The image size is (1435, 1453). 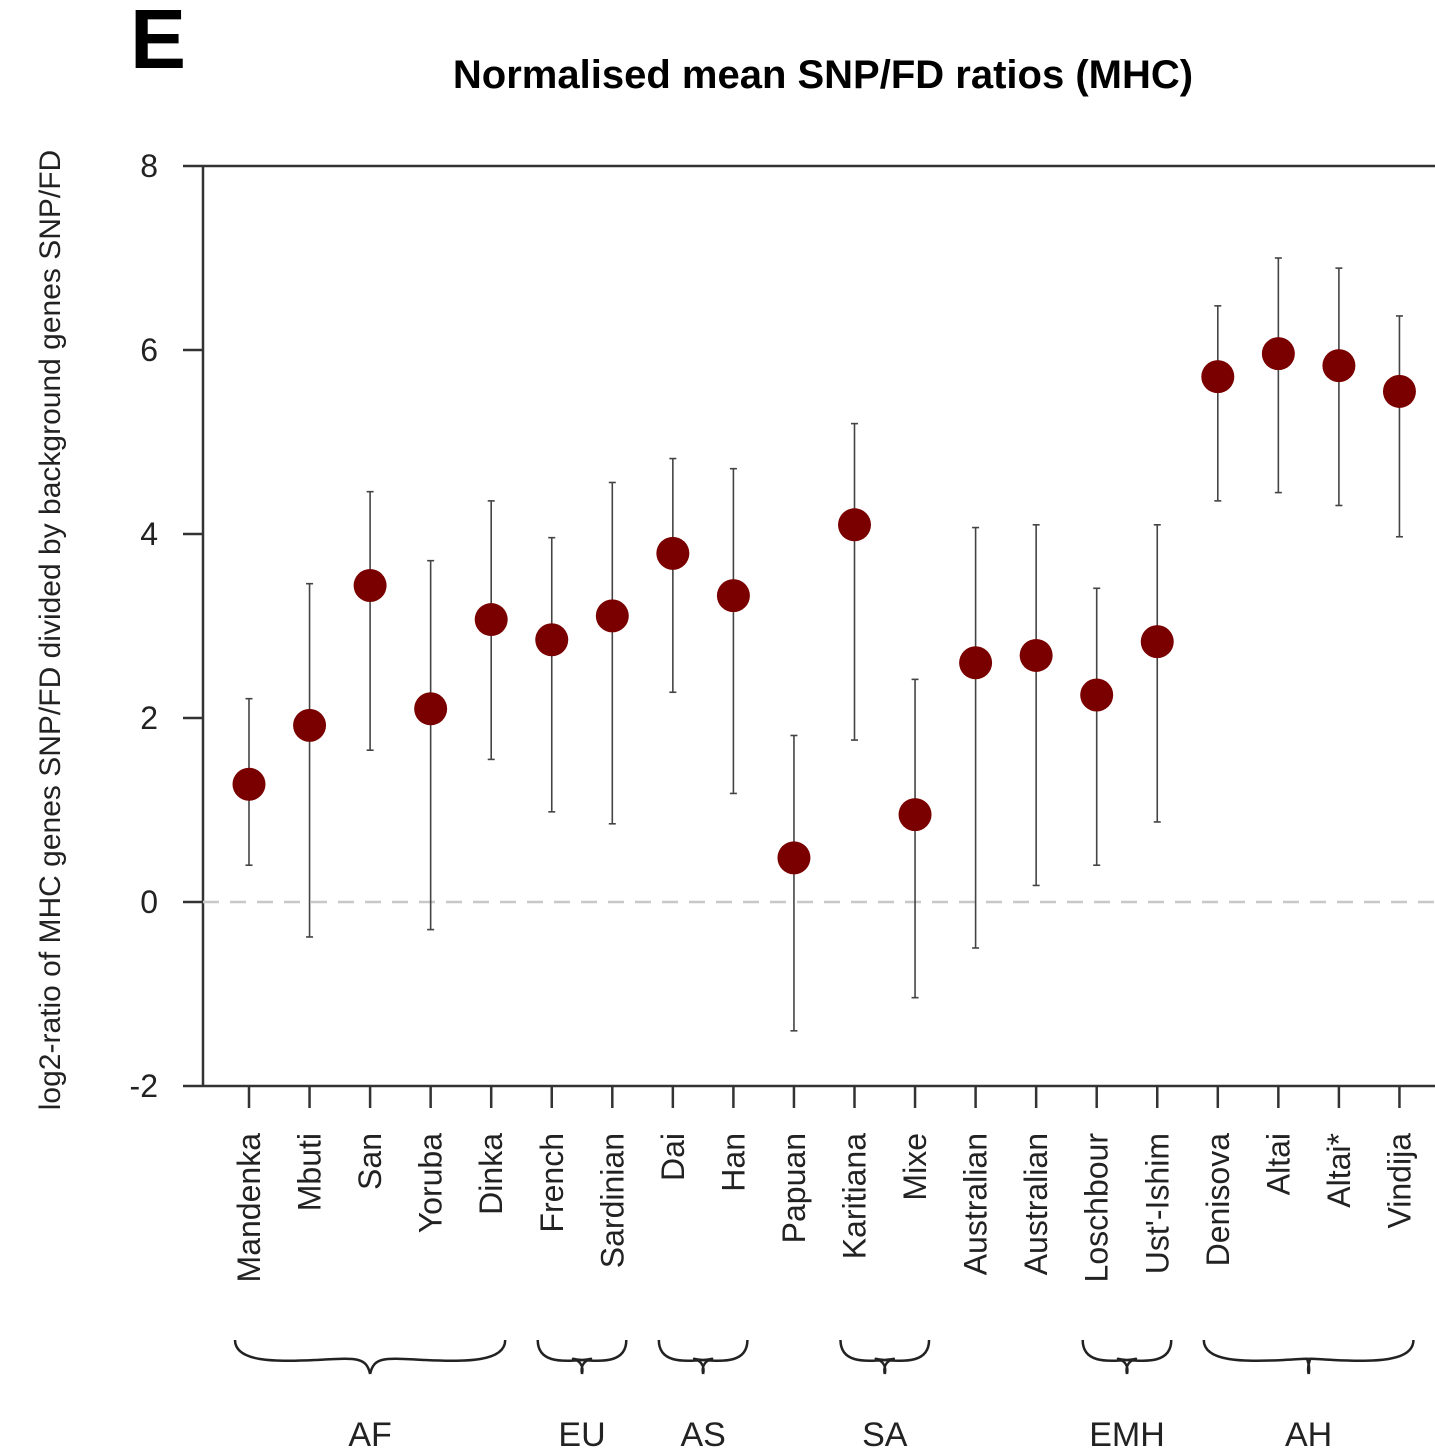 What do you see at coordinates (915, 1167) in the screenshot?
I see `category-label: Mixe` at bounding box center [915, 1167].